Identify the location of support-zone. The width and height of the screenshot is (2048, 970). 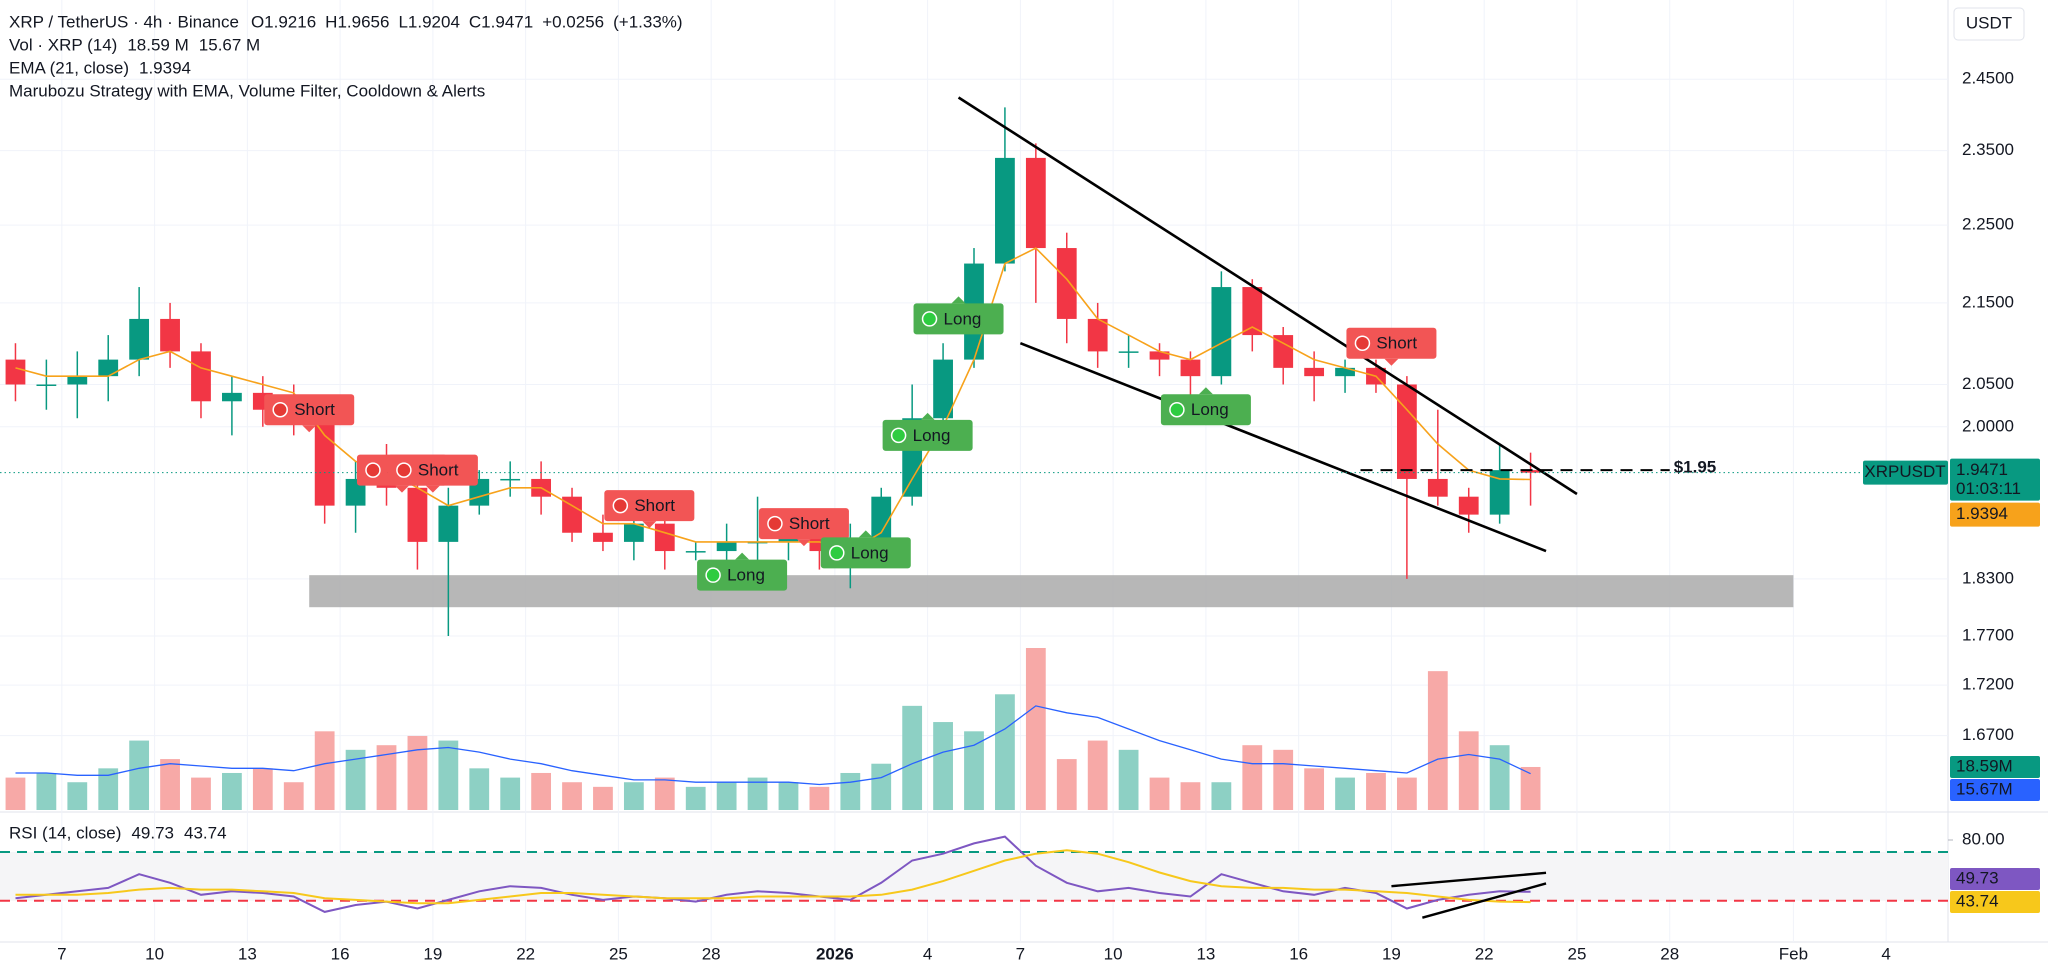
(1051, 591).